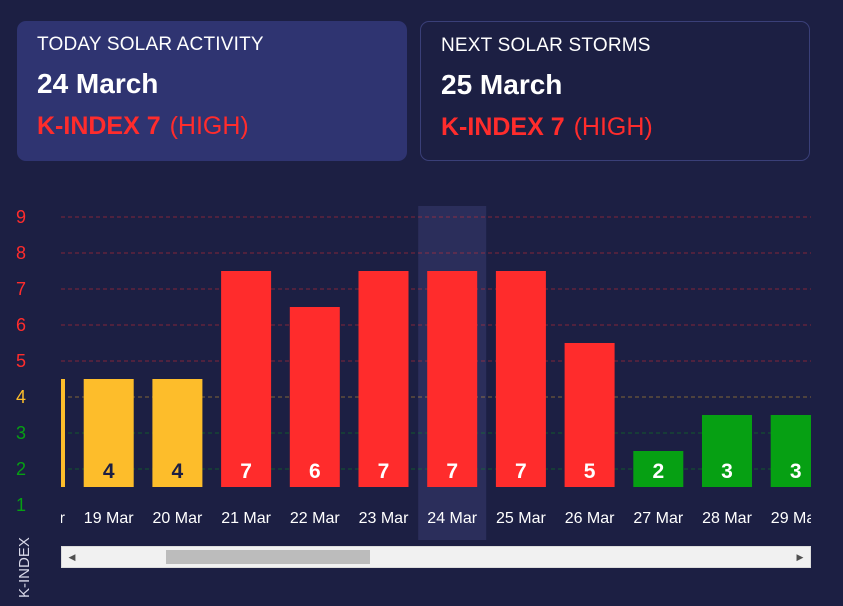 The width and height of the screenshot is (843, 606). I want to click on next-card-kindex: K-INDEX 7 (HIGH), so click(615, 127).